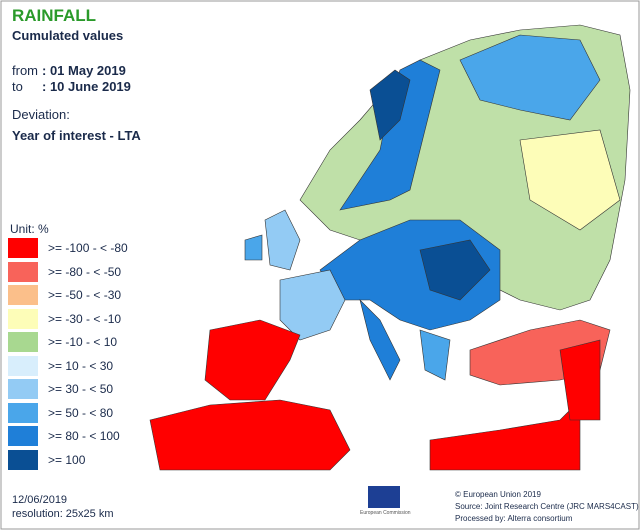  What do you see at coordinates (498, 494) in the screenshot?
I see `copyright: © European Union 2019` at bounding box center [498, 494].